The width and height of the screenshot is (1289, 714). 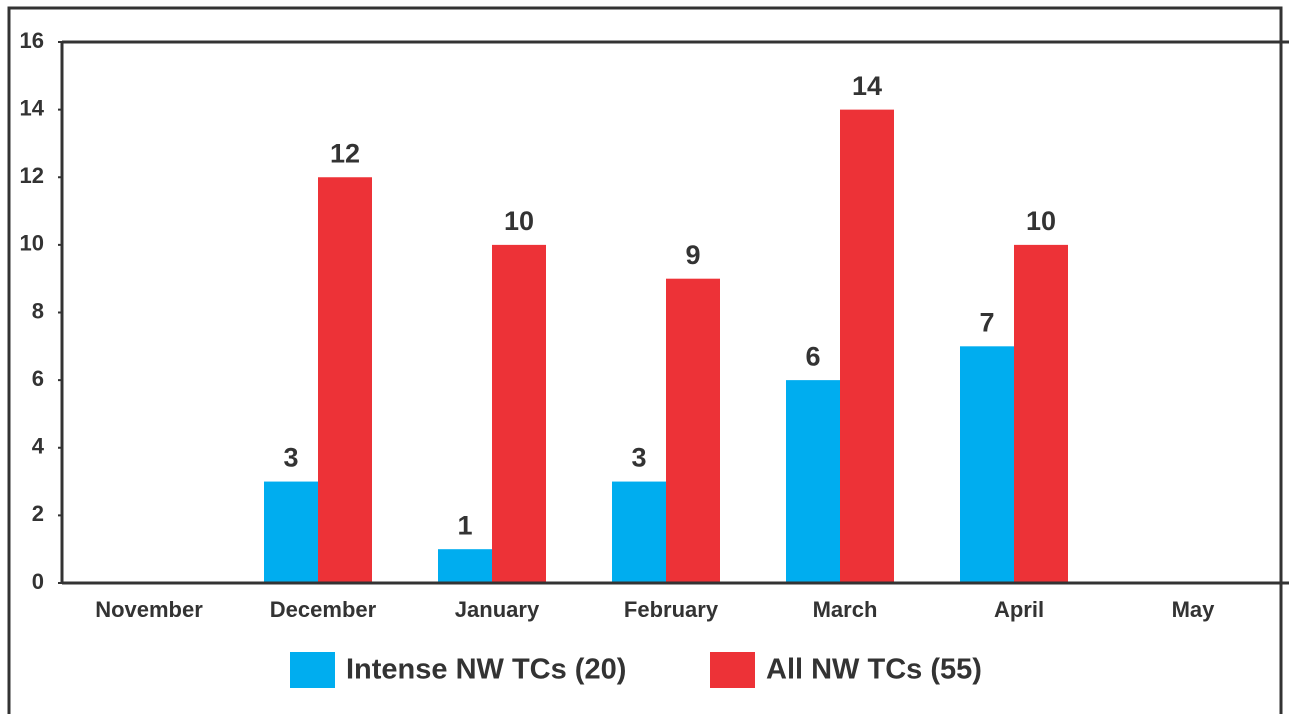 What do you see at coordinates (1019, 609) in the screenshot?
I see `x-tick-label: April` at bounding box center [1019, 609].